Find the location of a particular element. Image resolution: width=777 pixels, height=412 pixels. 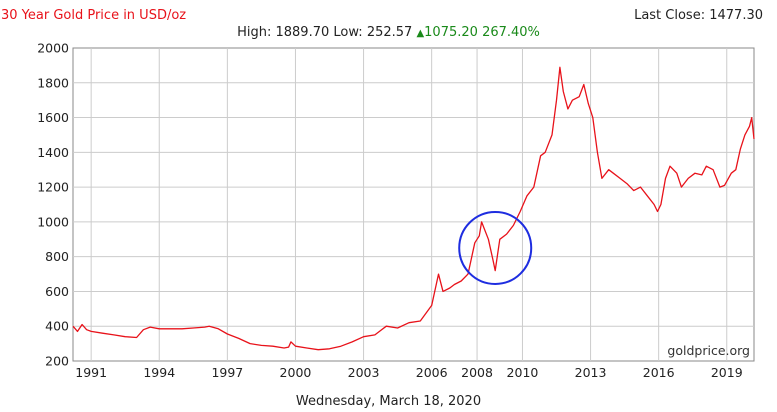

highlight-circle is located at coordinates (495, 247).